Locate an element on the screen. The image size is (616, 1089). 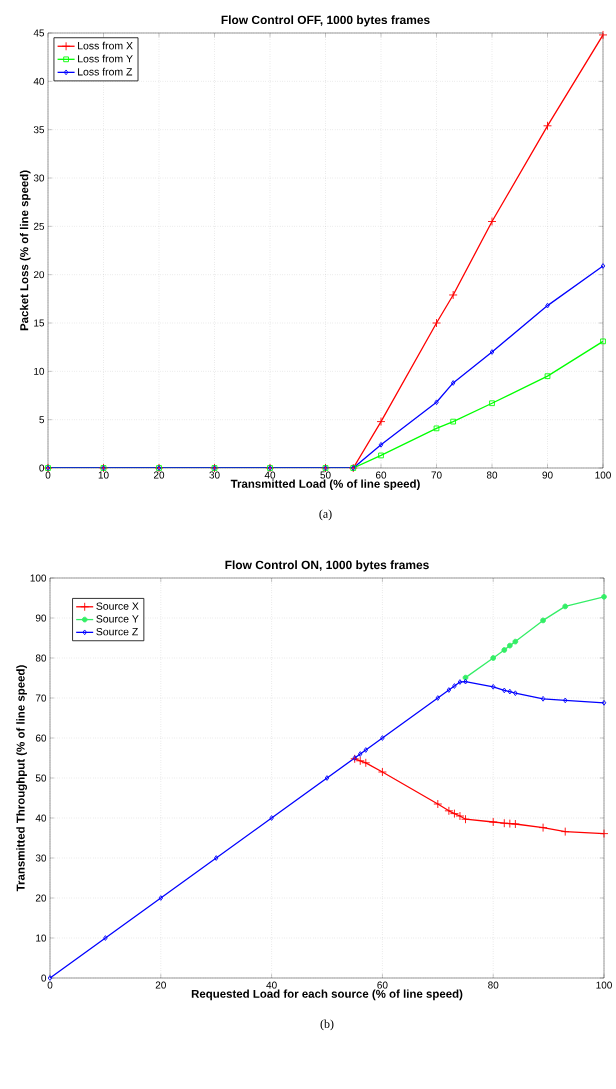
y-tick-label: 100 is located at coordinates (38, 578).